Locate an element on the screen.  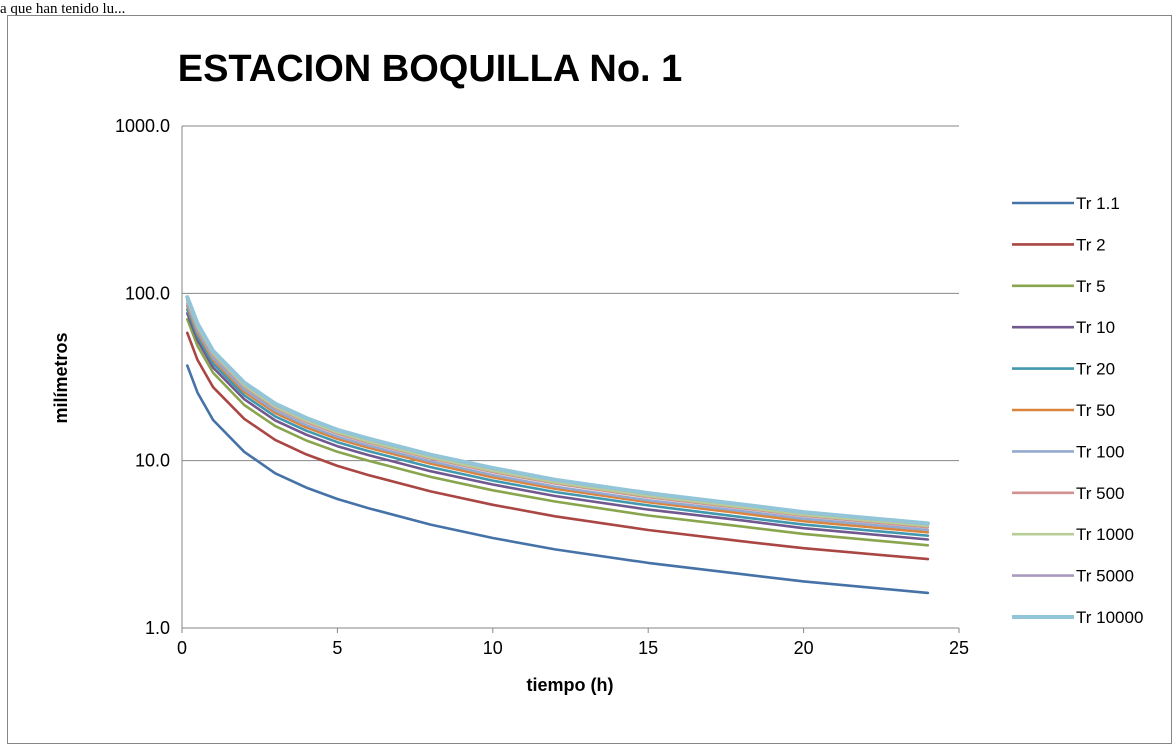
x-axis-title: tiempo (h) is located at coordinates (570, 685).